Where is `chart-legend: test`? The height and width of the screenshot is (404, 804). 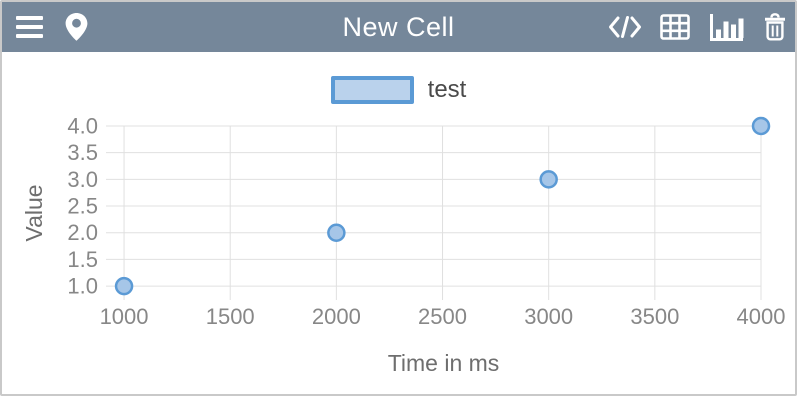 chart-legend: test is located at coordinates (398, 90).